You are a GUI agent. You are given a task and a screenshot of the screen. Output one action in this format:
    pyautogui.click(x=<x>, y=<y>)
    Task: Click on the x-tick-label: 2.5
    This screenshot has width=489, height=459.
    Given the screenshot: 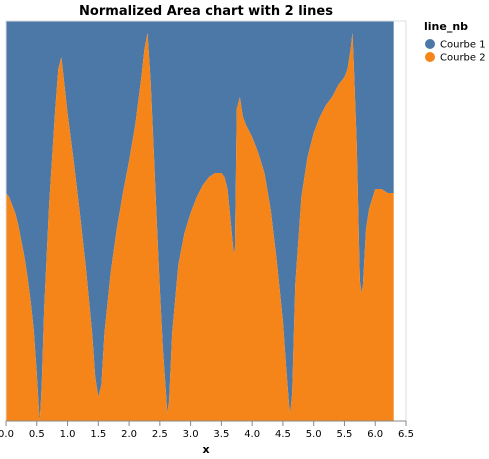 What is the action you would take?
    pyautogui.click(x=160, y=434)
    